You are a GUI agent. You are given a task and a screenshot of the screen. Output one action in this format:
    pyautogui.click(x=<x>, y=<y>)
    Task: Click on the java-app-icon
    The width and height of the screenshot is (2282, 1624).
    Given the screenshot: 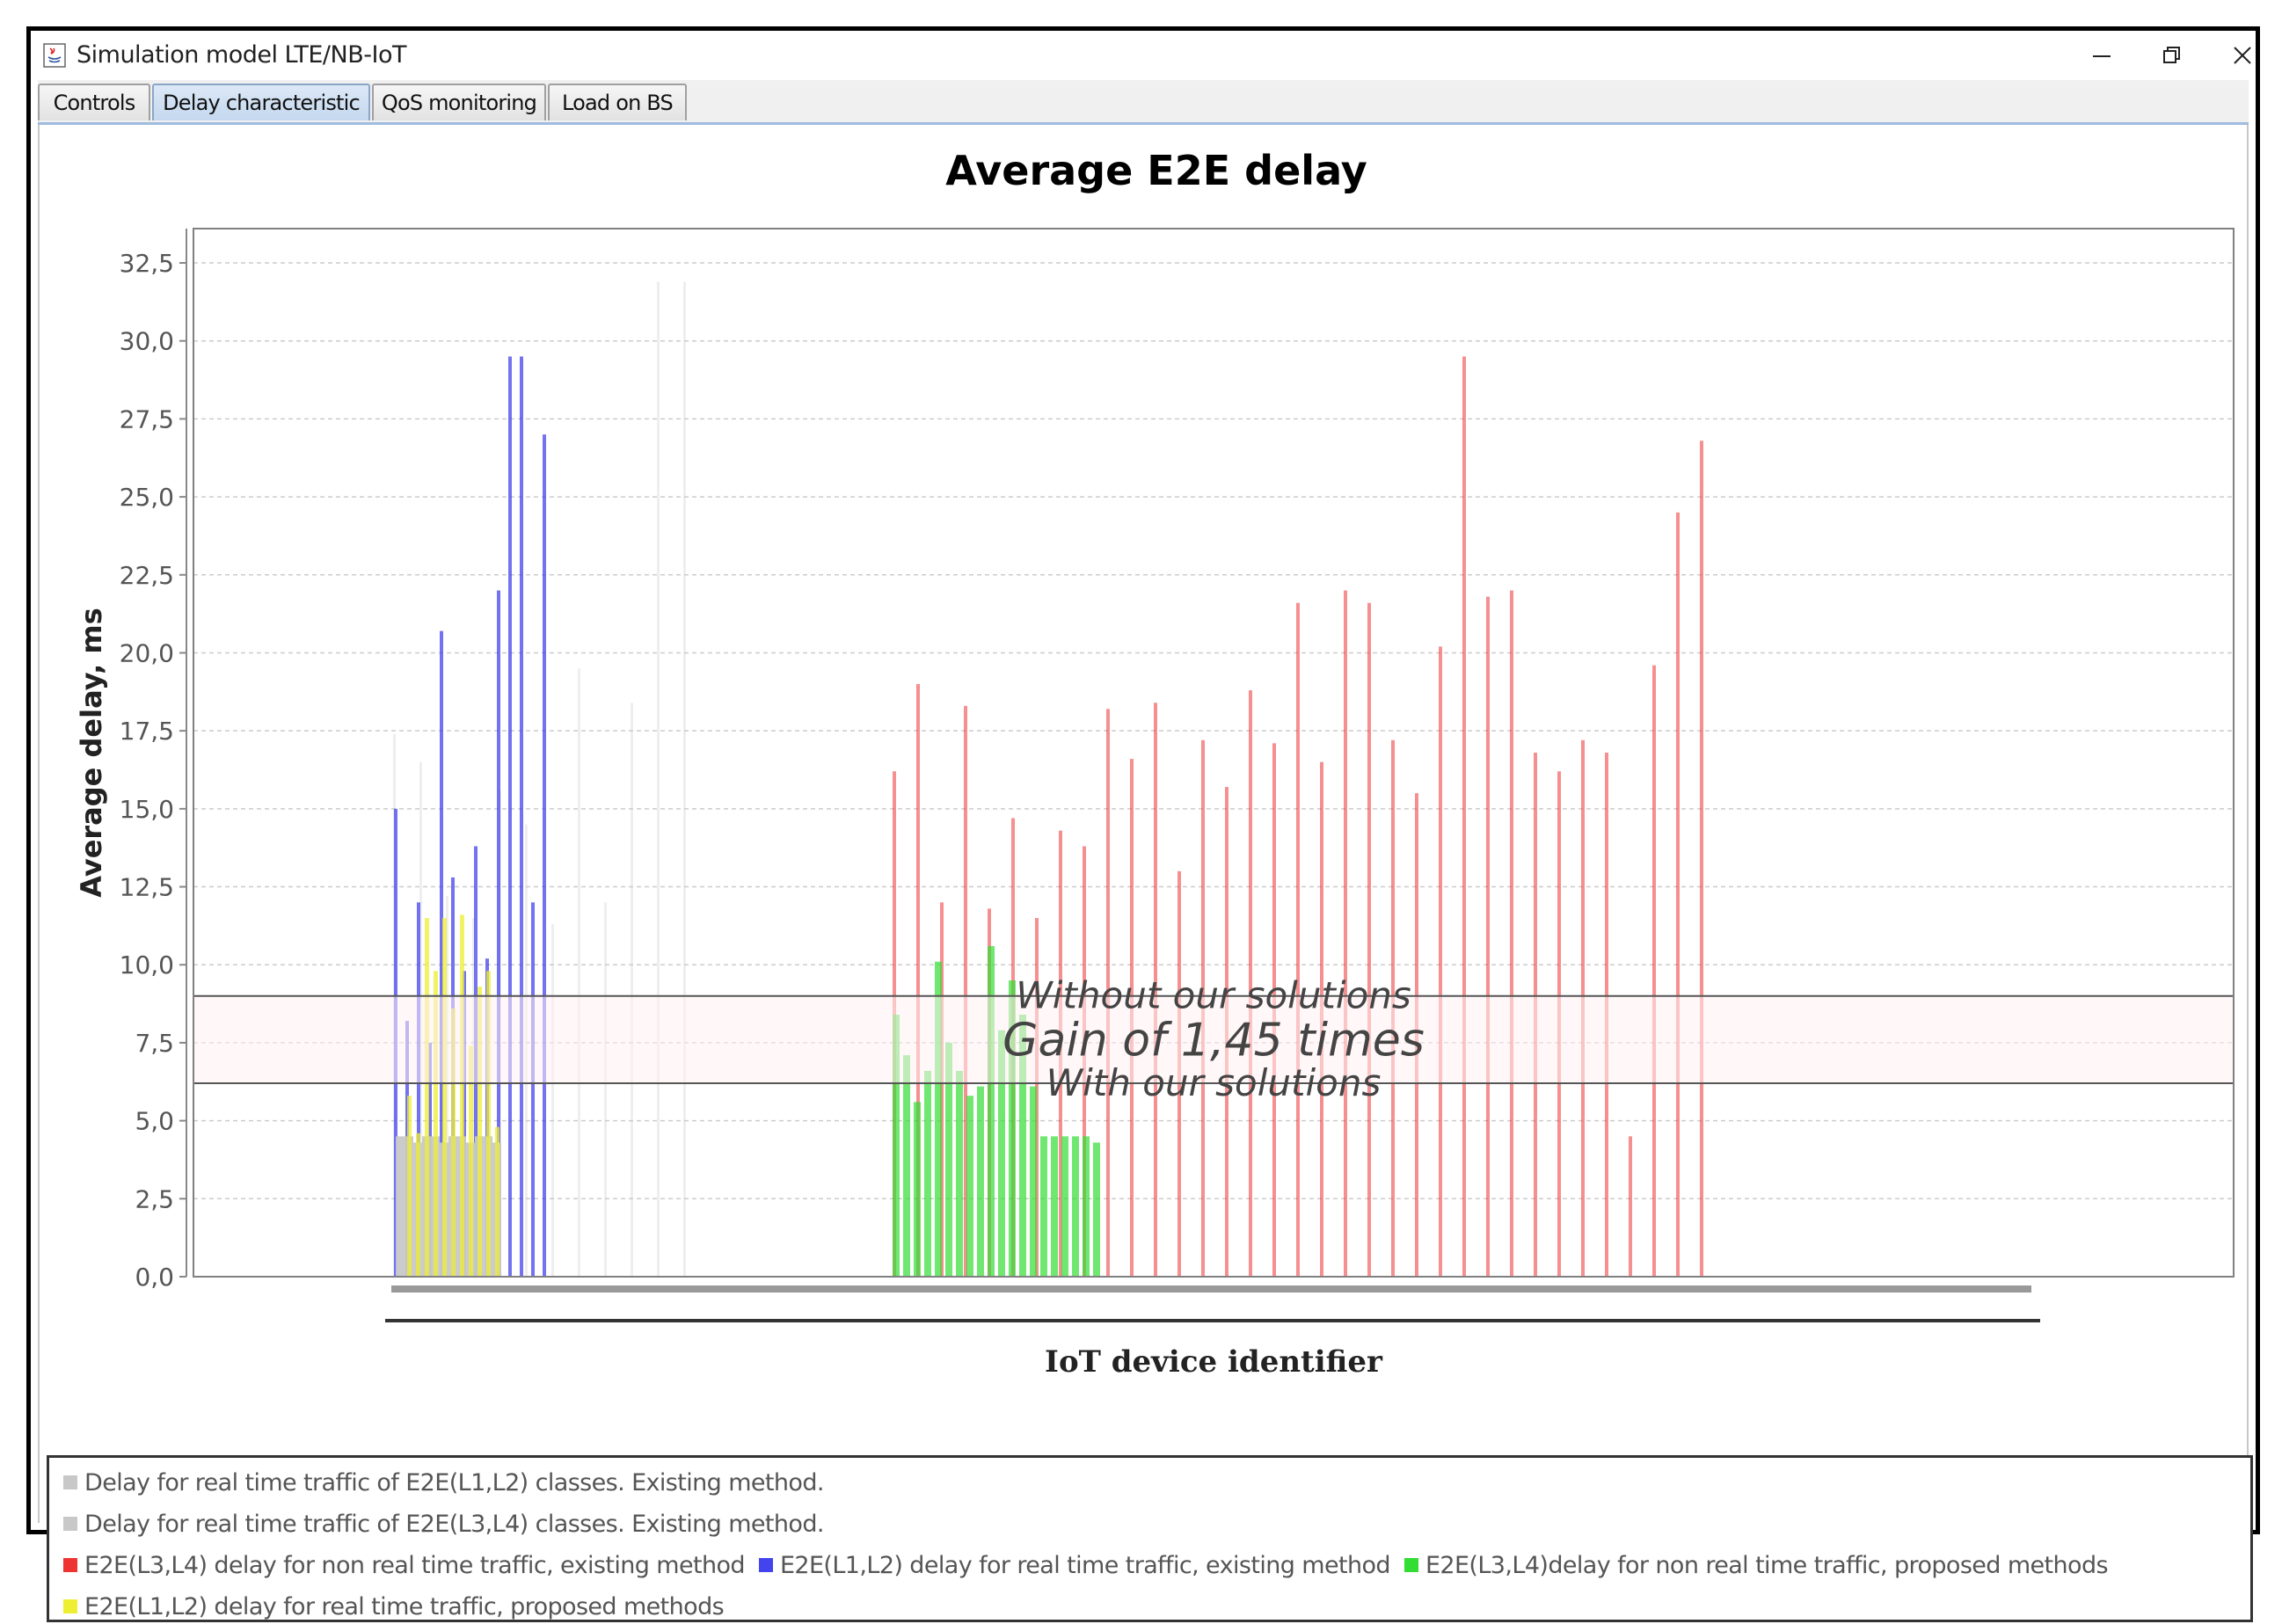 What is the action you would take?
    pyautogui.click(x=54, y=55)
    